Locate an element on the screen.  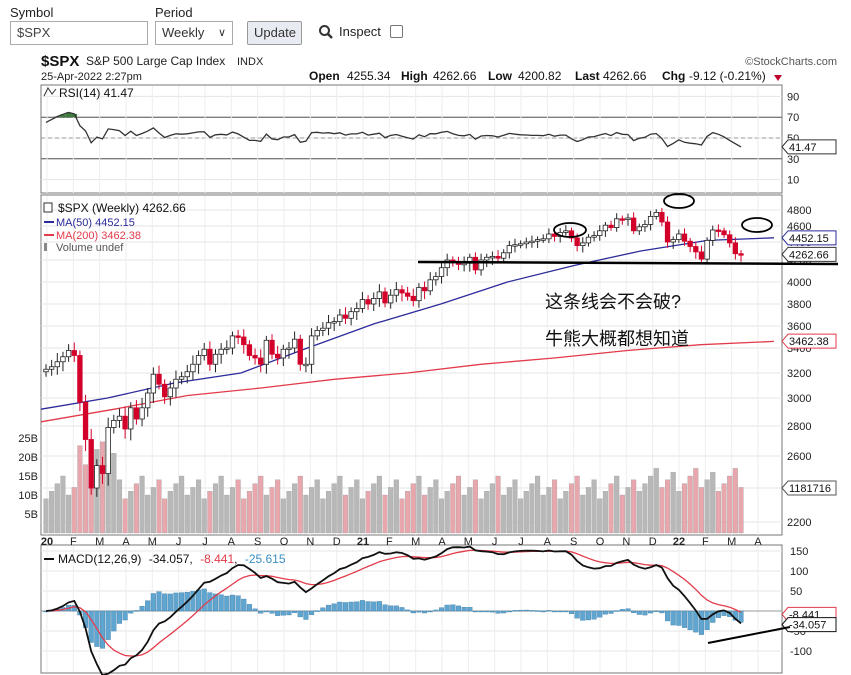
volume-tick-label: 5B is located at coordinates (31, 515).